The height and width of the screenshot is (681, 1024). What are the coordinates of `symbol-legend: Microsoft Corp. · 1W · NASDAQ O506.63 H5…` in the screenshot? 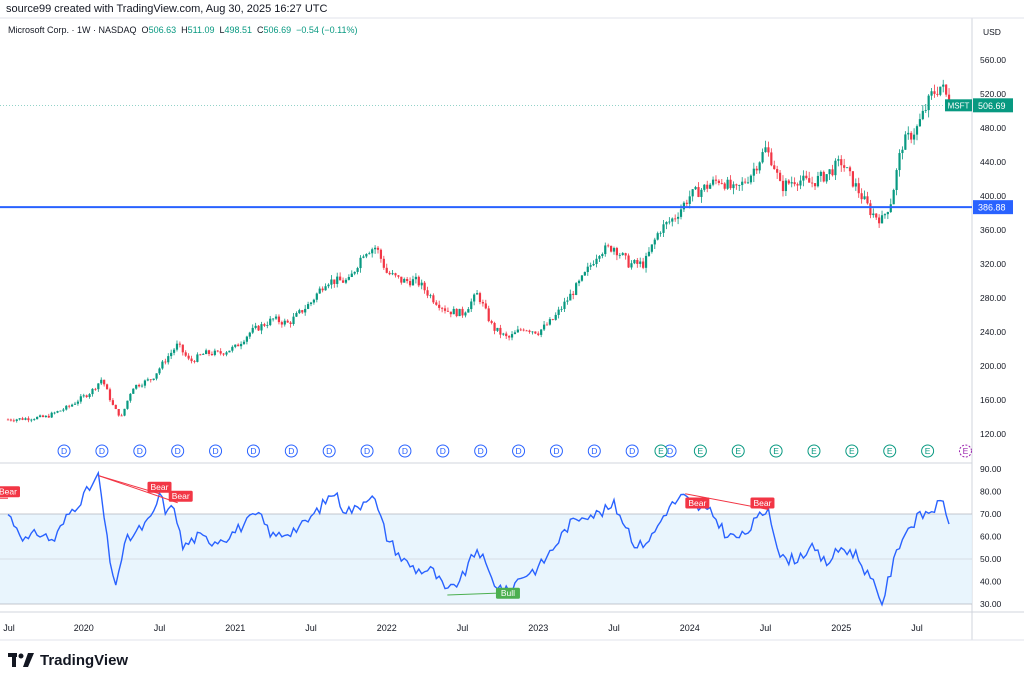 It's located at (182, 30).